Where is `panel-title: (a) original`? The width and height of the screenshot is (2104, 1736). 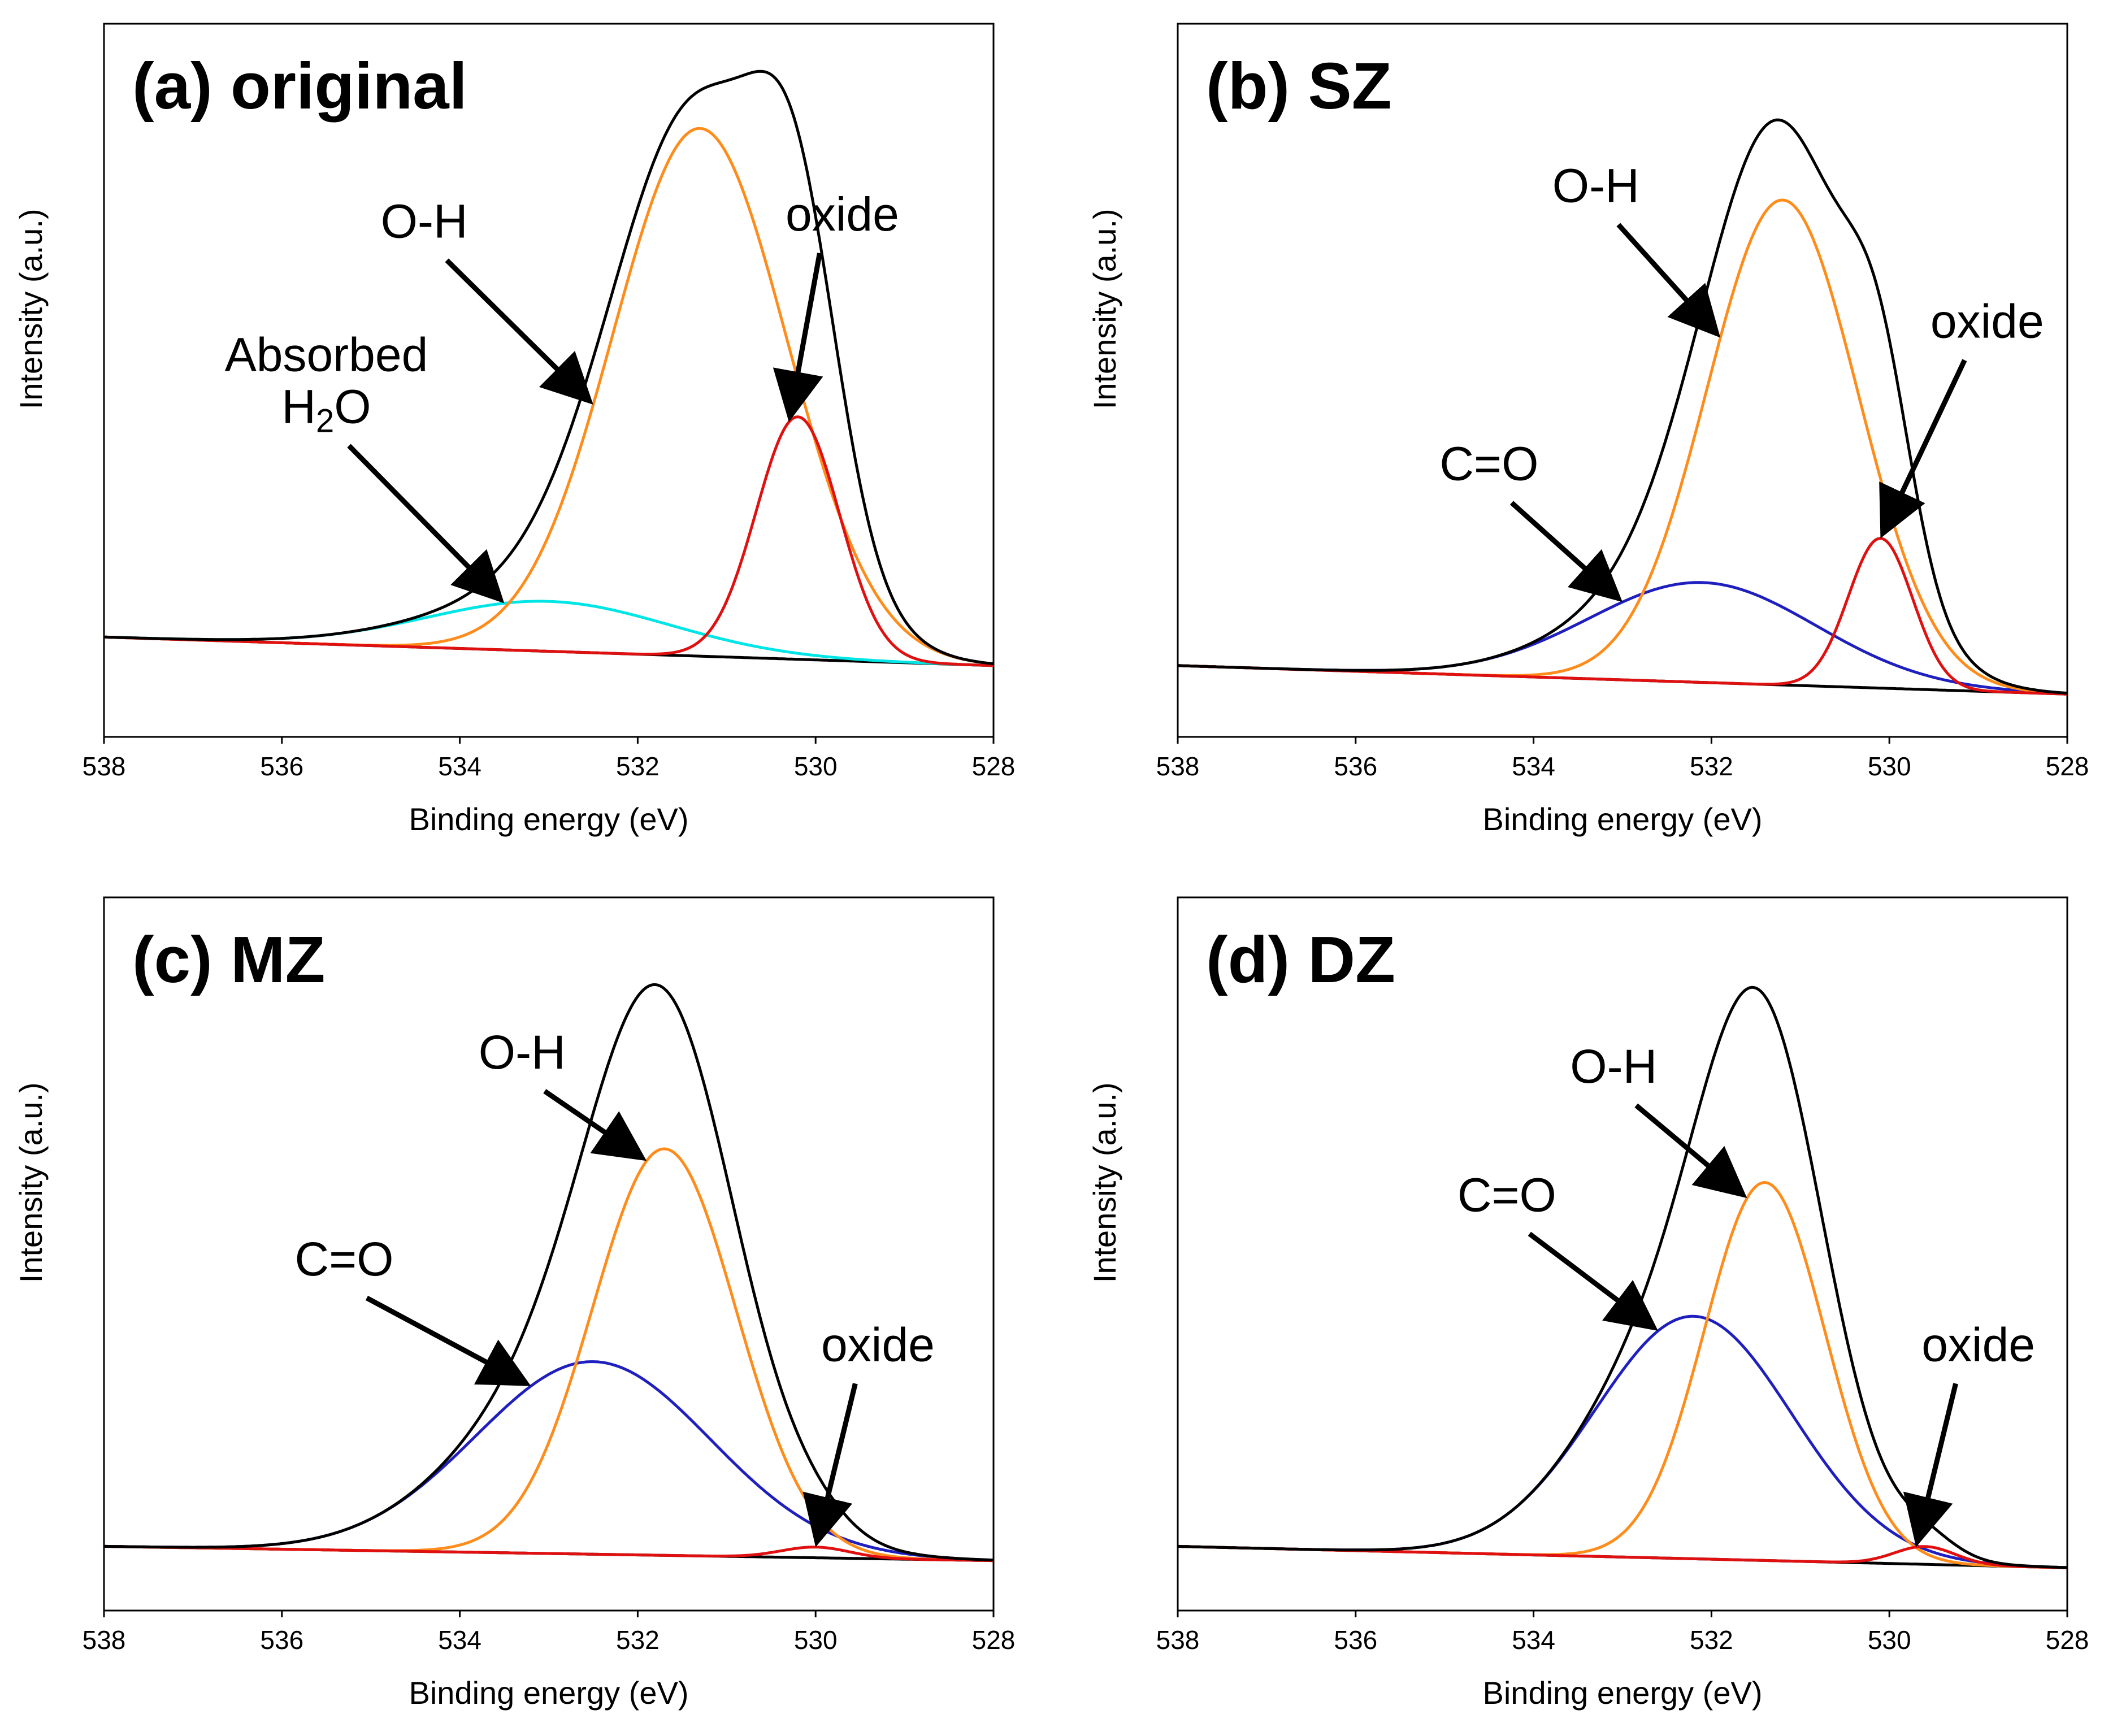 panel-title: (a) original is located at coordinates (299, 86).